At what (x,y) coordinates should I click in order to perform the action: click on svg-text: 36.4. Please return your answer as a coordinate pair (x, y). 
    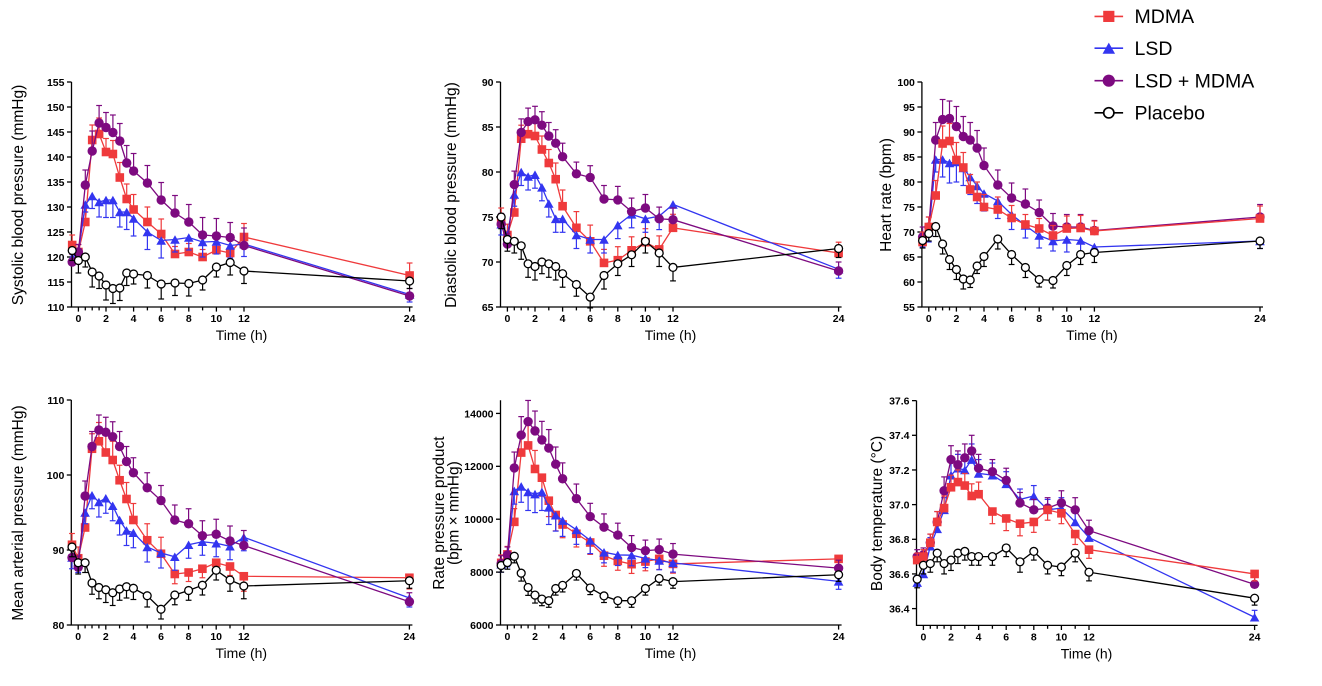
    Looking at the image, I should click on (899, 610).